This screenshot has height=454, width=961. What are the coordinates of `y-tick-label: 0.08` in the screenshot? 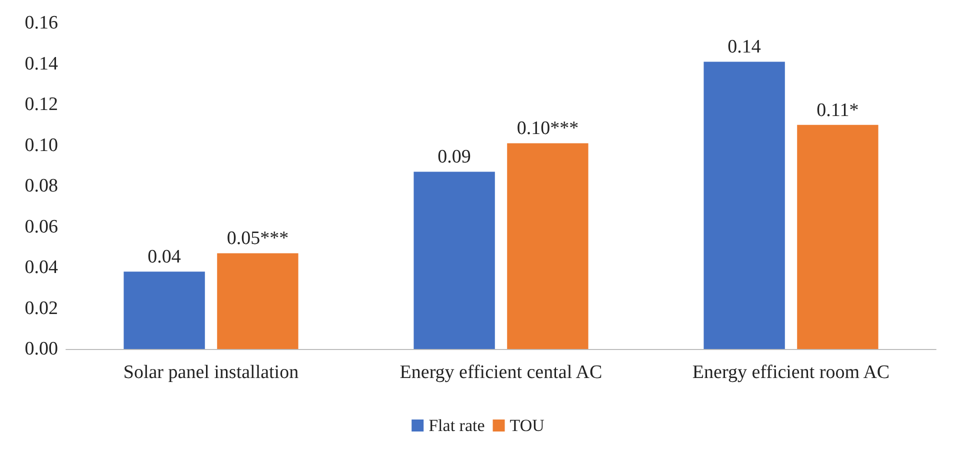 It's located at (41, 186).